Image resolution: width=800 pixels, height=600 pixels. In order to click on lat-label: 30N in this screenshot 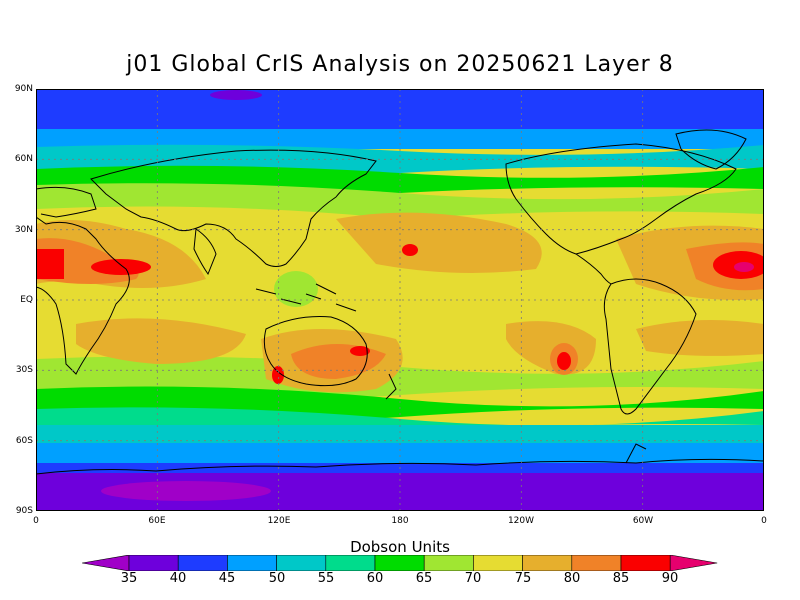, I will do `click(23, 230)`.